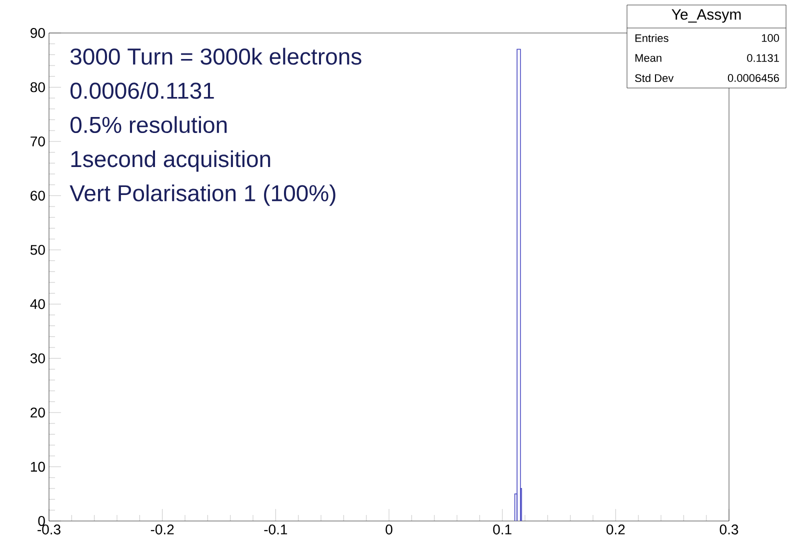  I want to click on y-tick-label: 80, so click(37, 87).